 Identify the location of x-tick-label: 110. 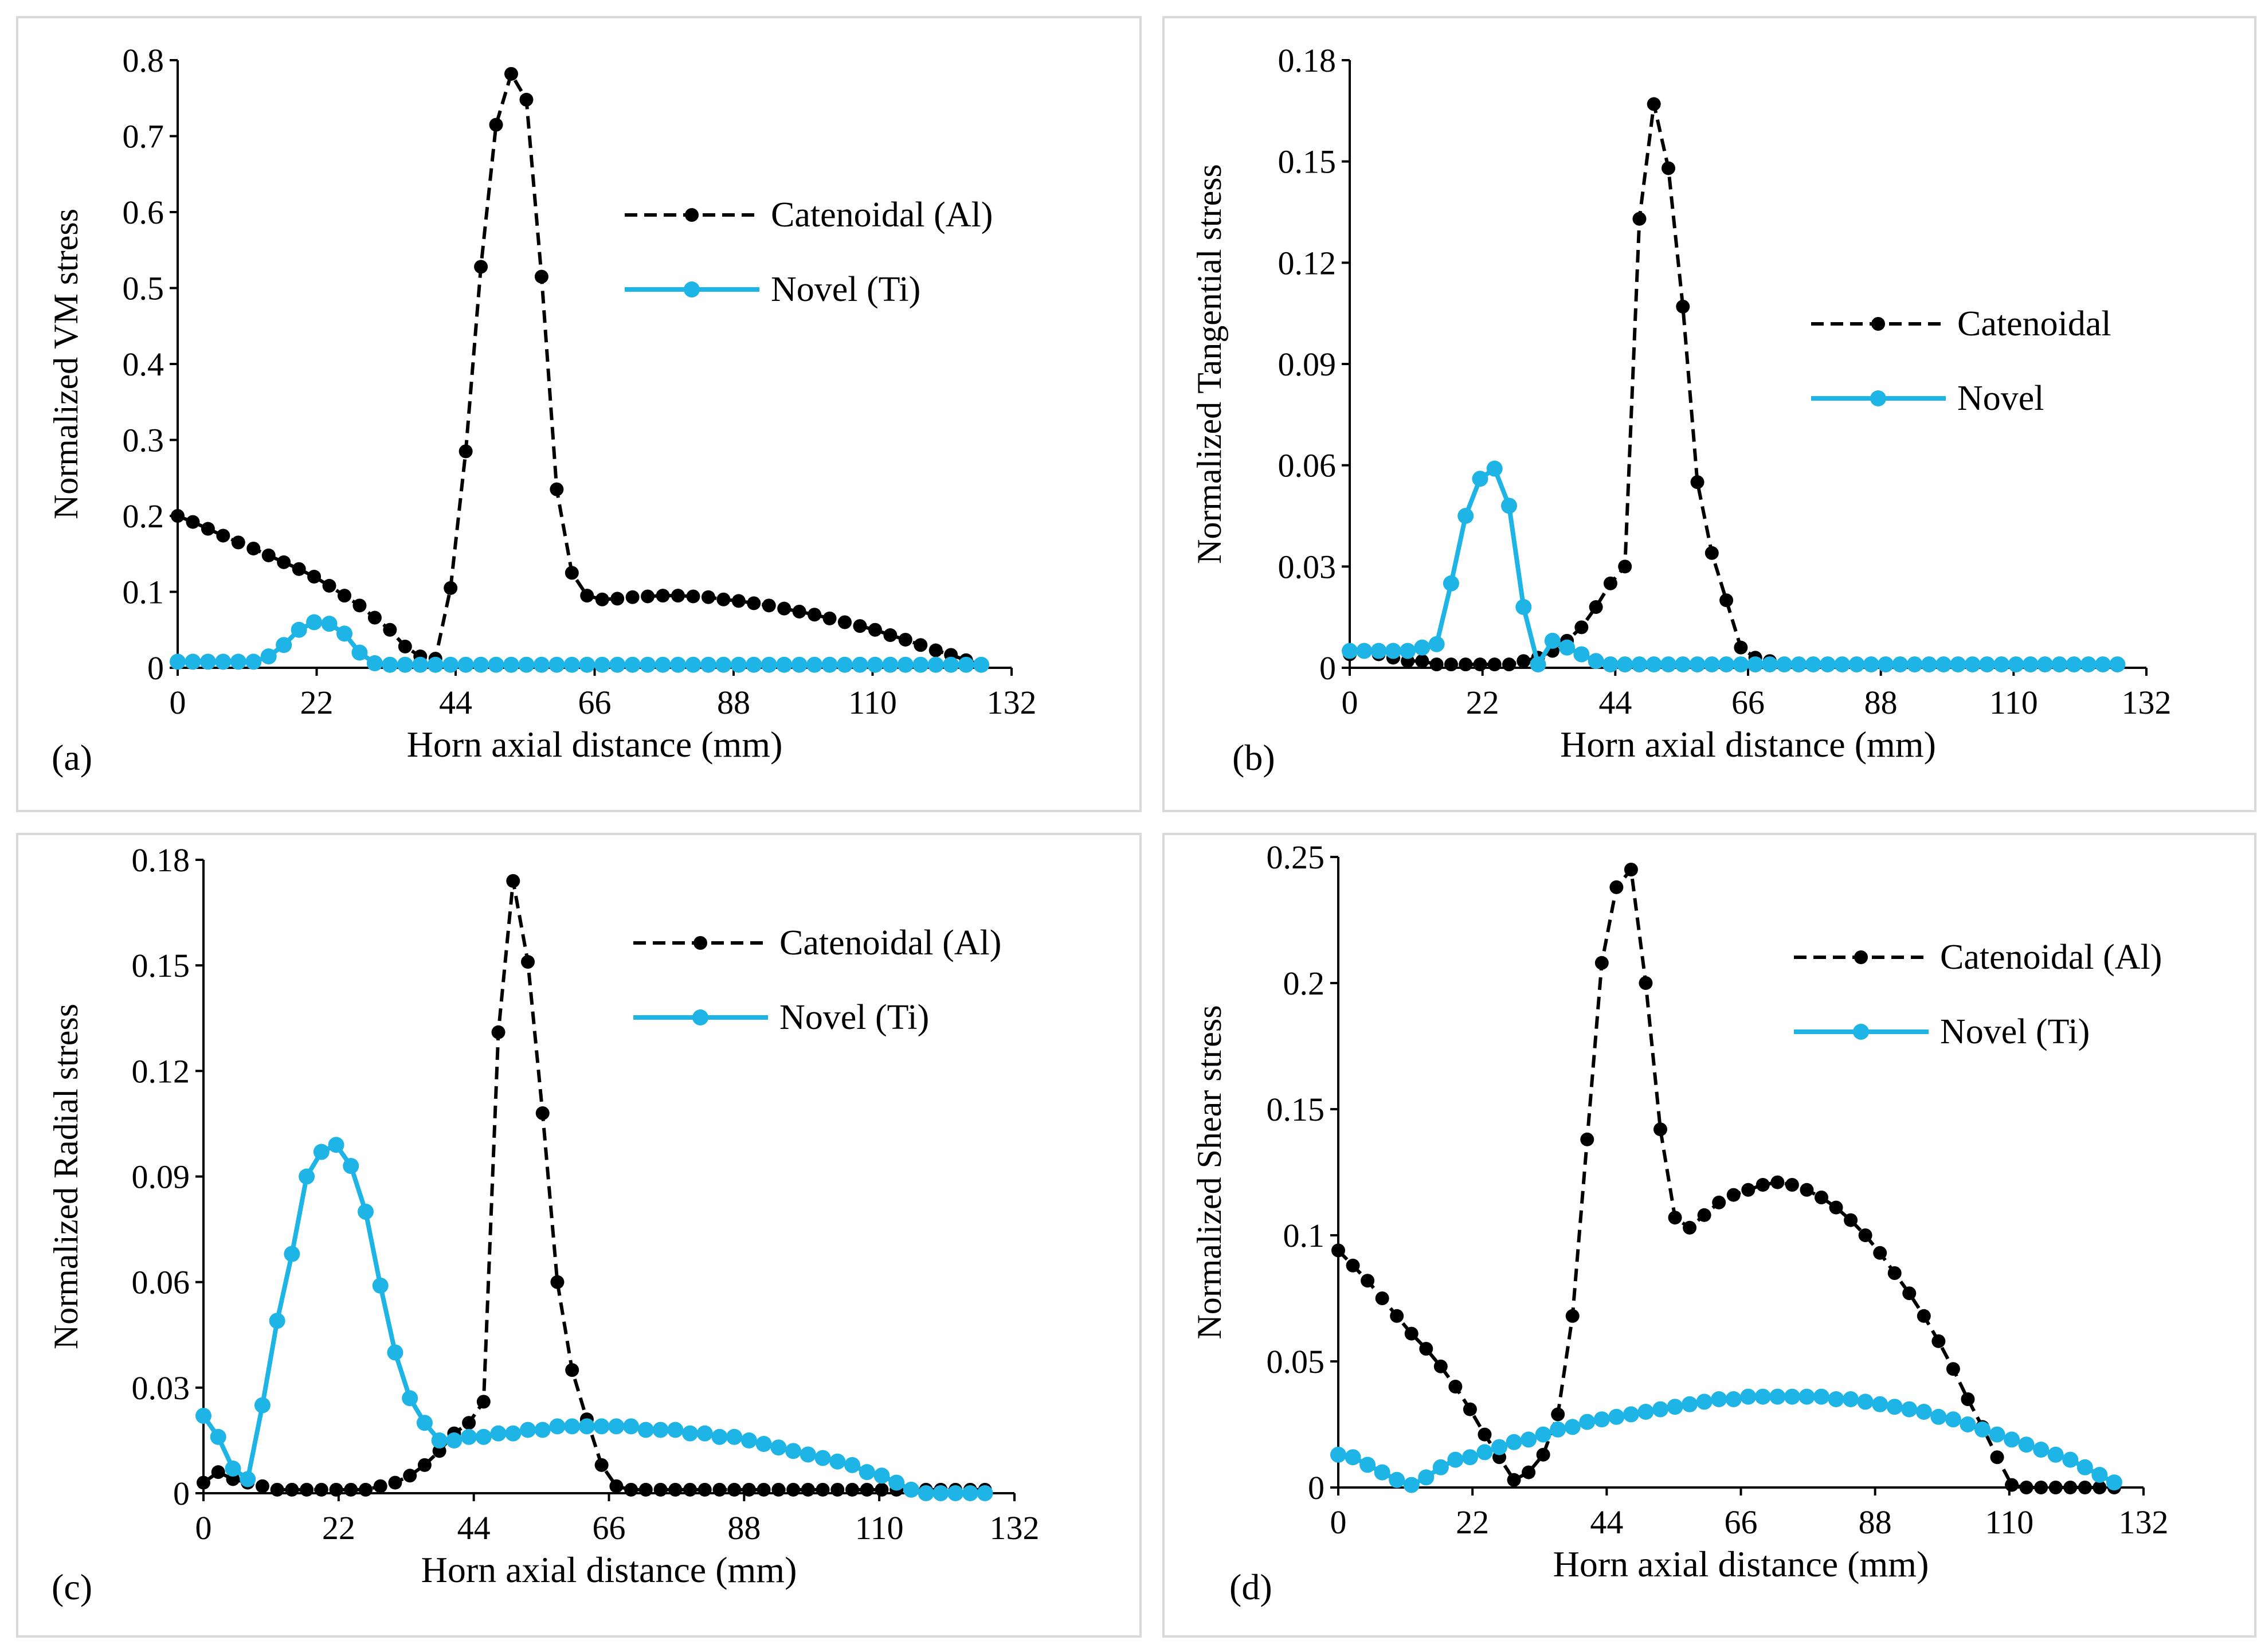
(872, 702).